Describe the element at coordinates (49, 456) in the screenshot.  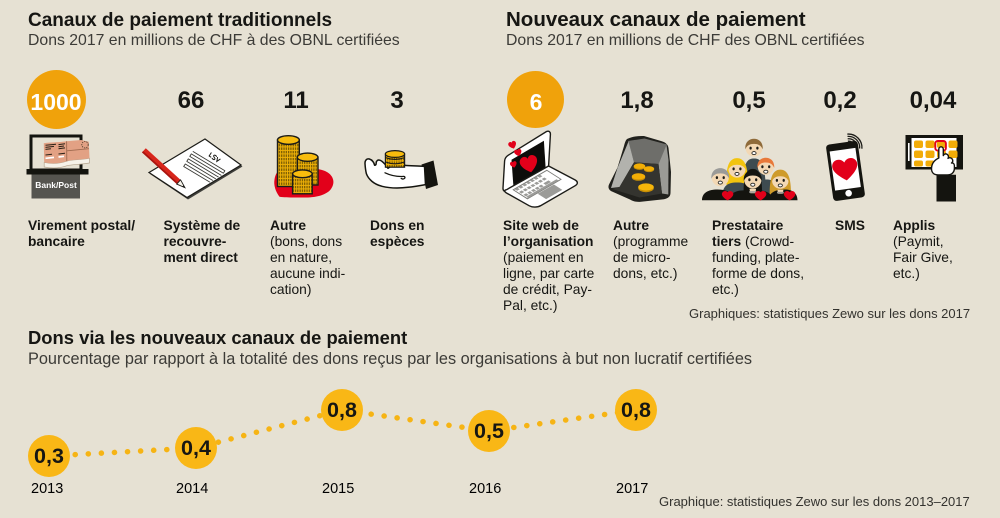
I see `svg-text: 0,3` at that location.